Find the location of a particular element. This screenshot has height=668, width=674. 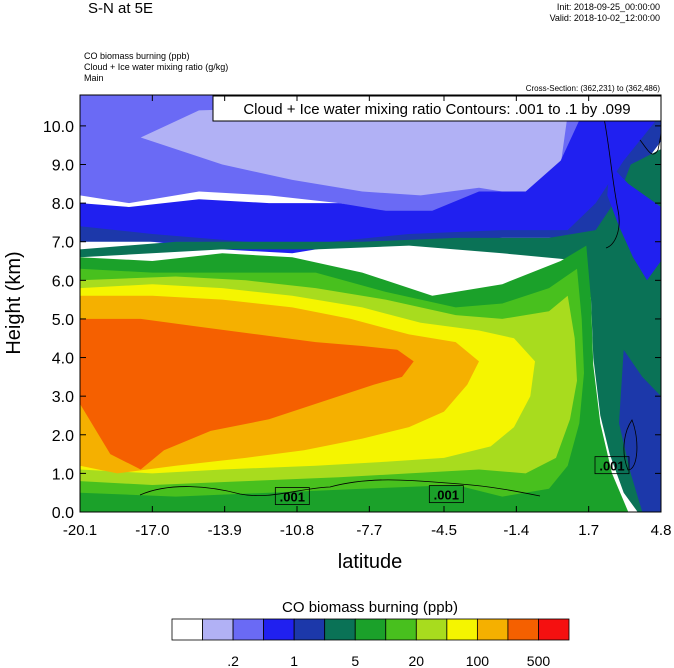

contour-label-2: .001 is located at coordinates (612, 465).